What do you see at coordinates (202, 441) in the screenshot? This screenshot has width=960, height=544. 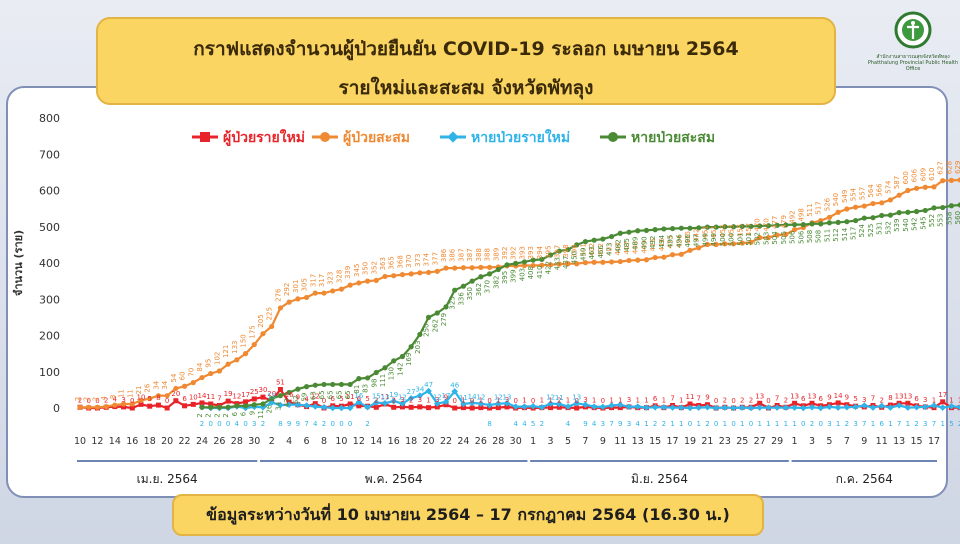 I see `x-tick-label: 24` at bounding box center [202, 441].